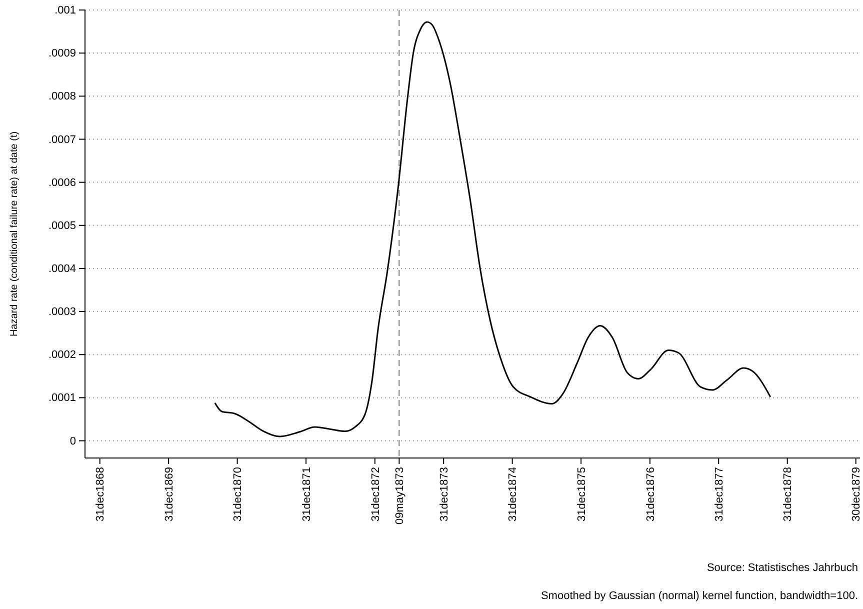 The width and height of the screenshot is (863, 609). Describe the element at coordinates (699, 596) in the screenshot. I see `text: Smoothed by Gaussian (normal) kernel function, bandwidth=100.` at that location.